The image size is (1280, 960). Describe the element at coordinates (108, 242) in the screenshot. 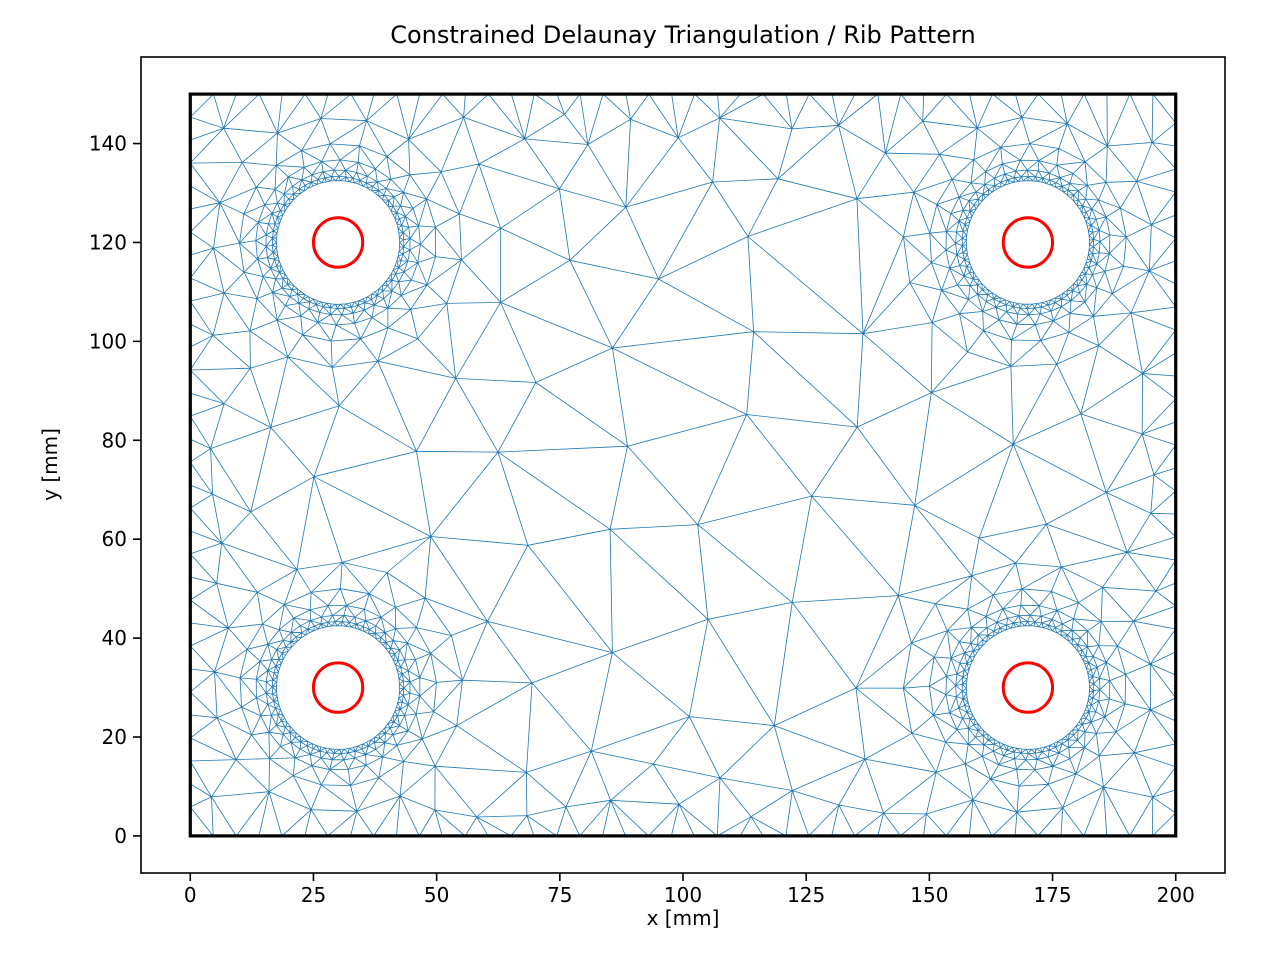

I see `y-tick-label: 120` at that location.